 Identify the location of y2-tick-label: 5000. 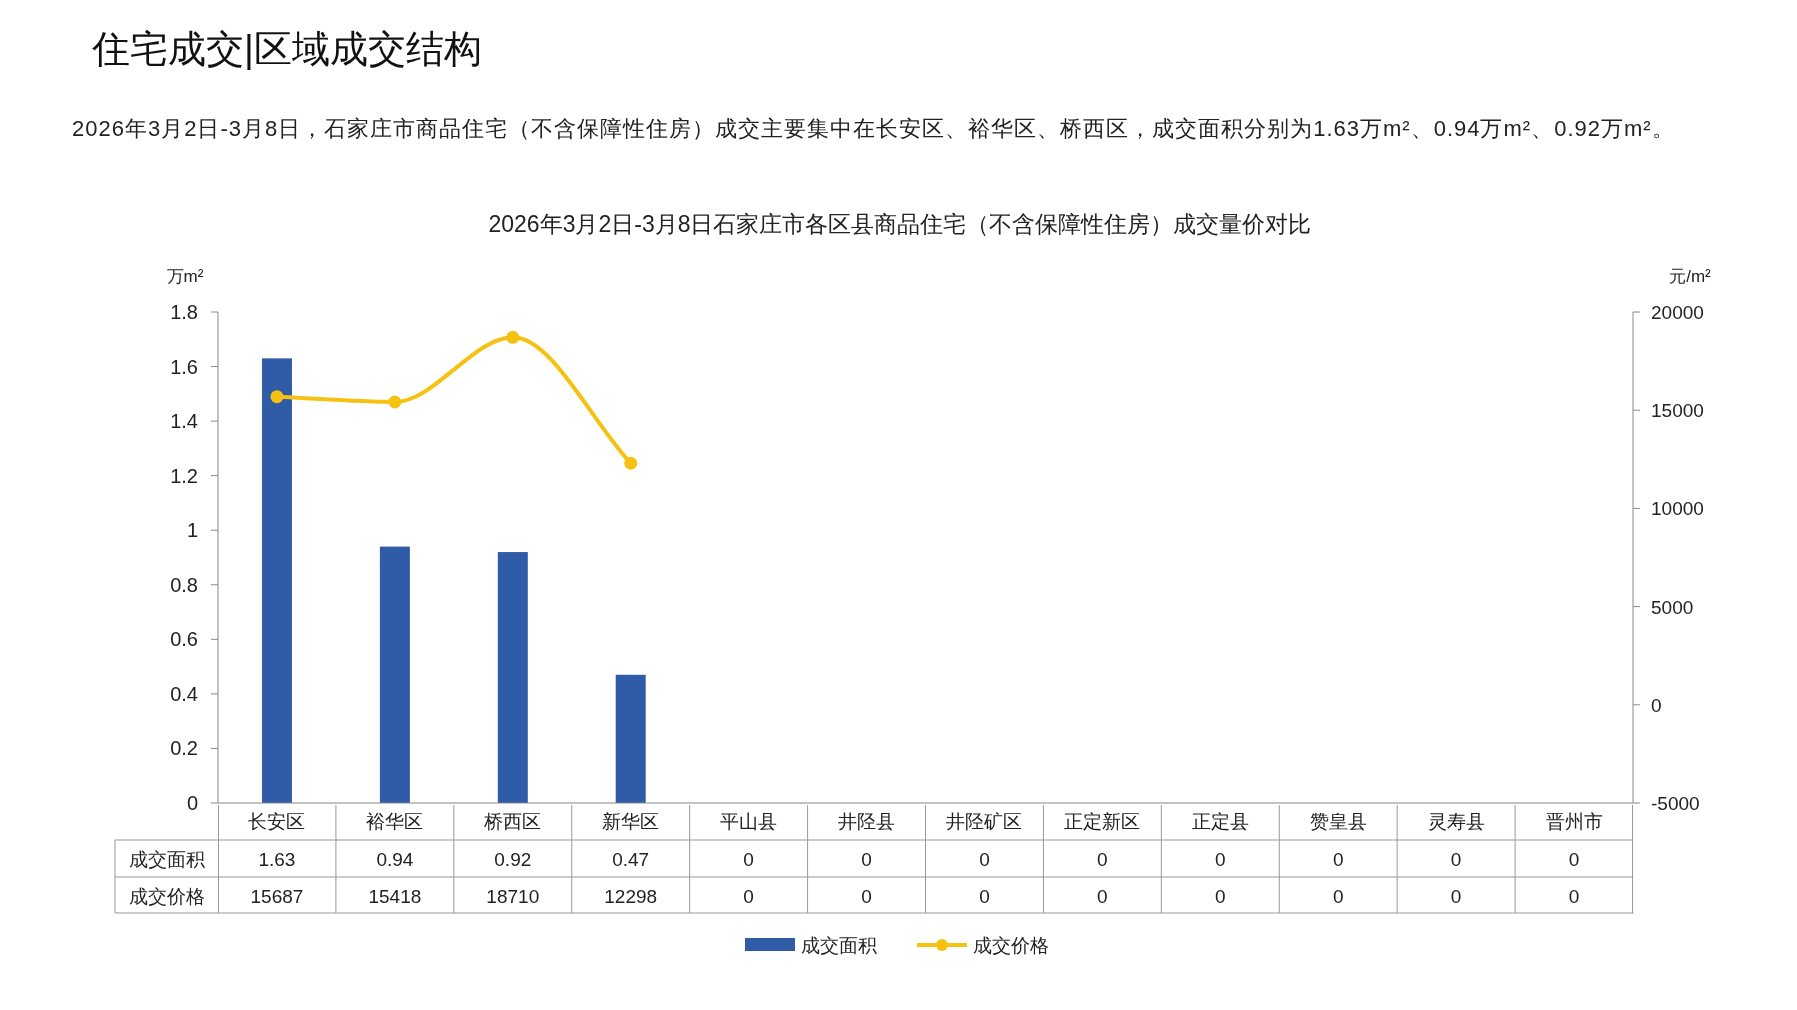
(1672, 607).